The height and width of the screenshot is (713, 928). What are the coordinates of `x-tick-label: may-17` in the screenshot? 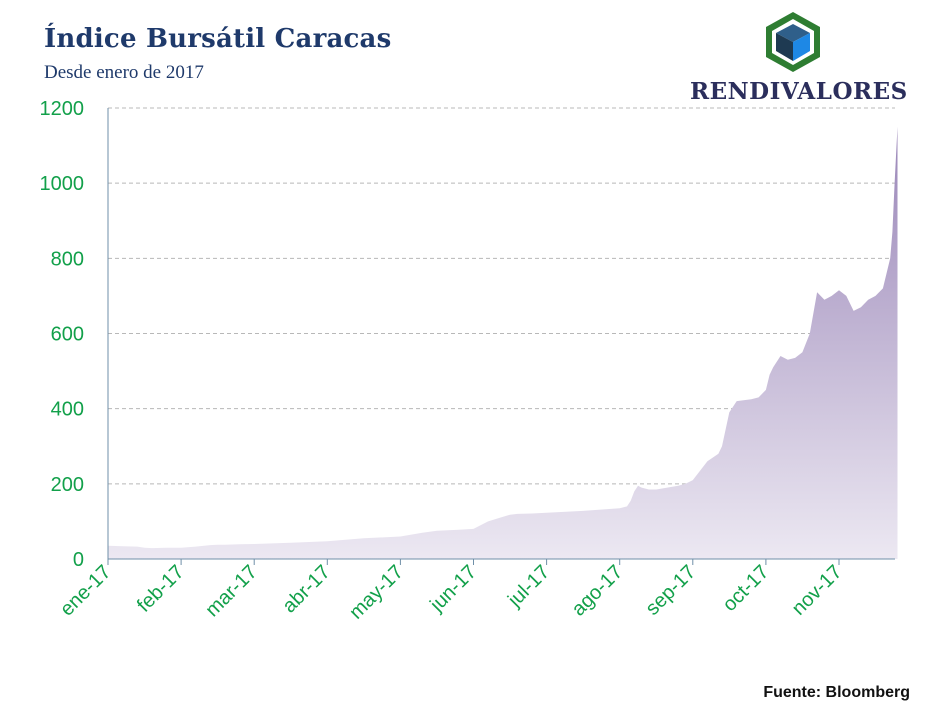 It's located at (376, 592).